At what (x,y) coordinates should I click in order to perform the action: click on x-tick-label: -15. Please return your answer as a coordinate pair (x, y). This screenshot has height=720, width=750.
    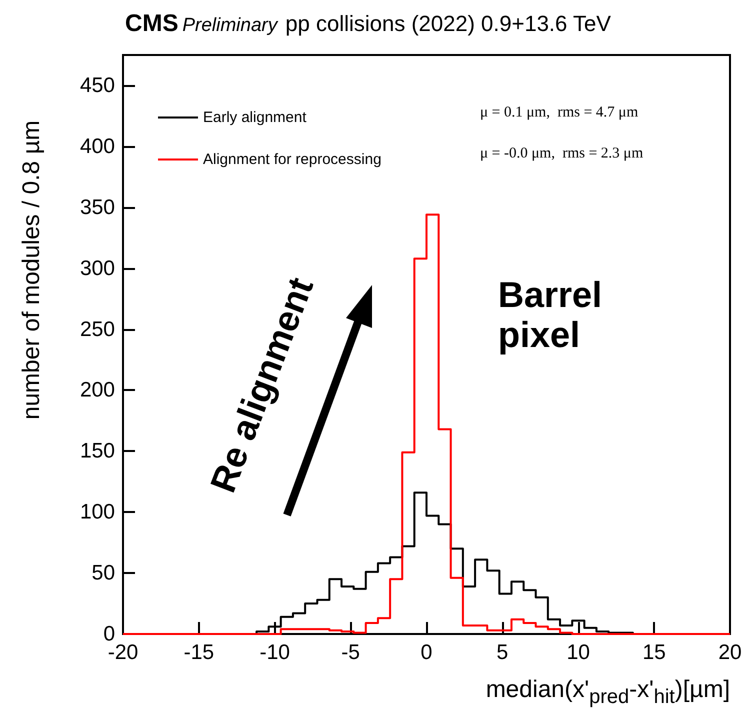
    Looking at the image, I should click on (199, 652).